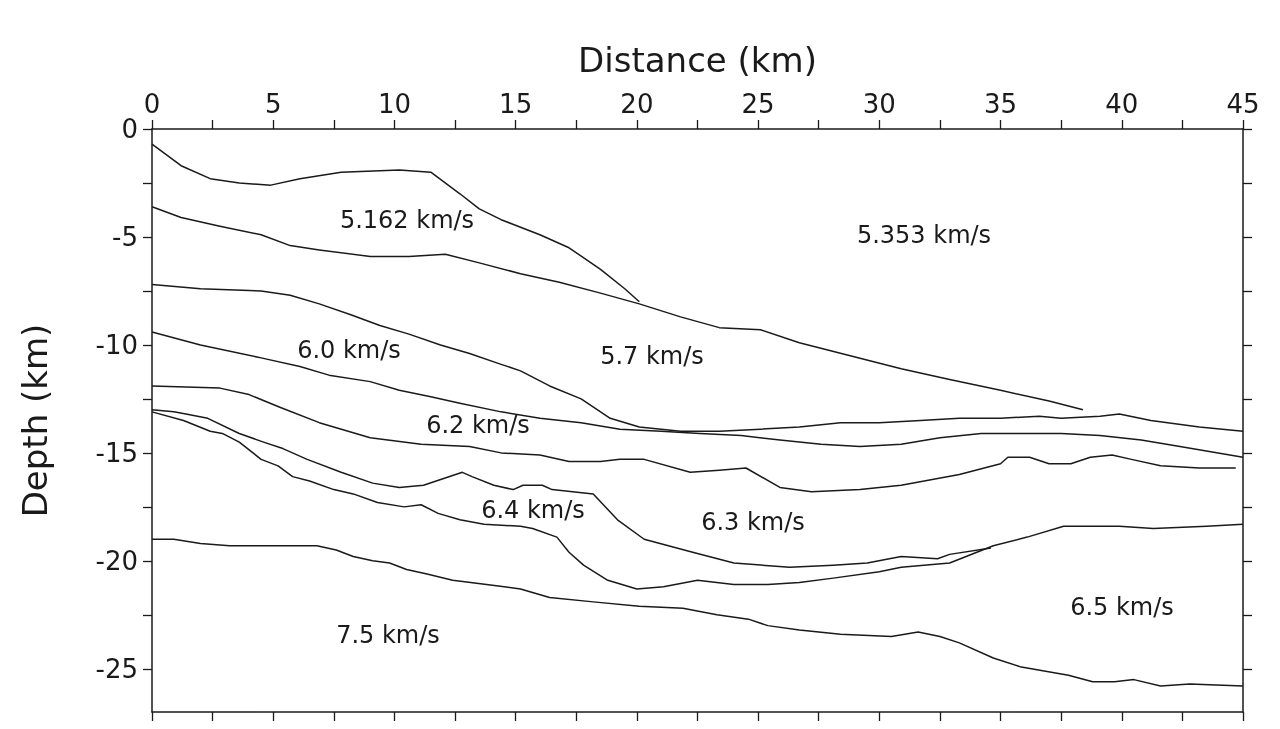 The image size is (1280, 729). Describe the element at coordinates (1243, 104) in the screenshot. I see `x-tick-label: 45` at that location.